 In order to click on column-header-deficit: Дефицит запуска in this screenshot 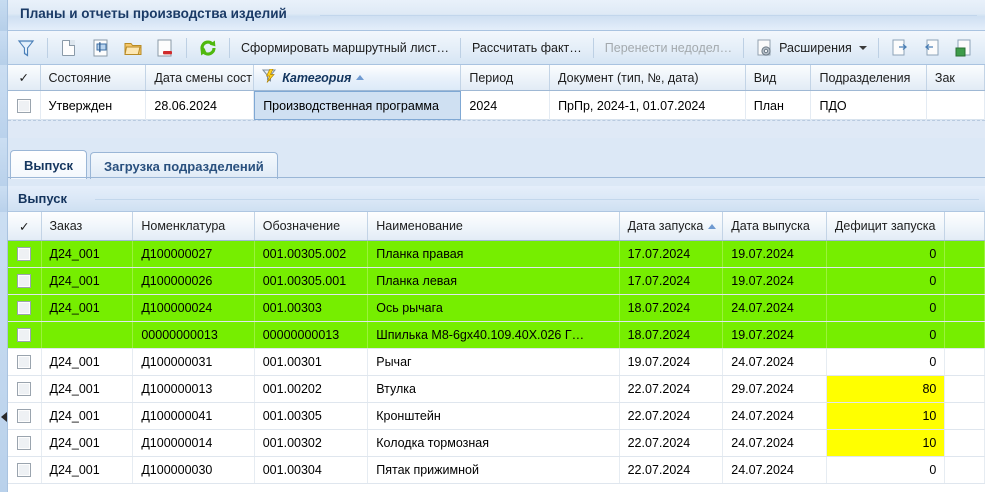, I will do `click(886, 226)`.